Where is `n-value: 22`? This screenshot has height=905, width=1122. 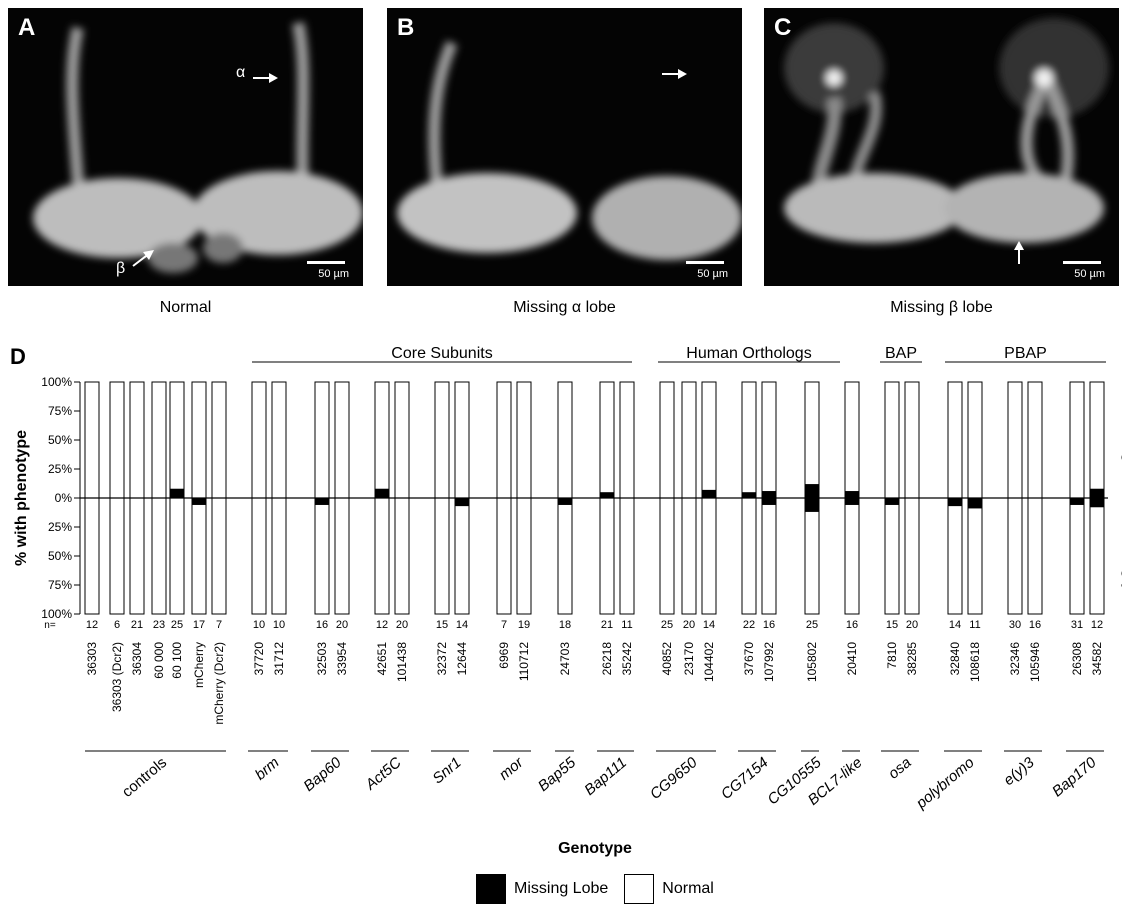
n-value: 22 is located at coordinates (749, 625).